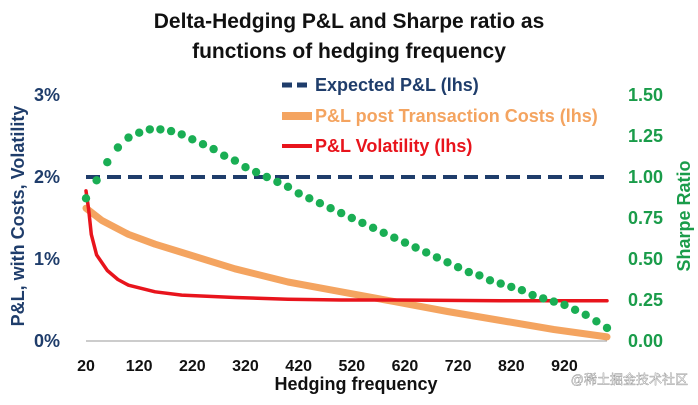  I want to click on y-left-tick-label: 1%, so click(47, 259).